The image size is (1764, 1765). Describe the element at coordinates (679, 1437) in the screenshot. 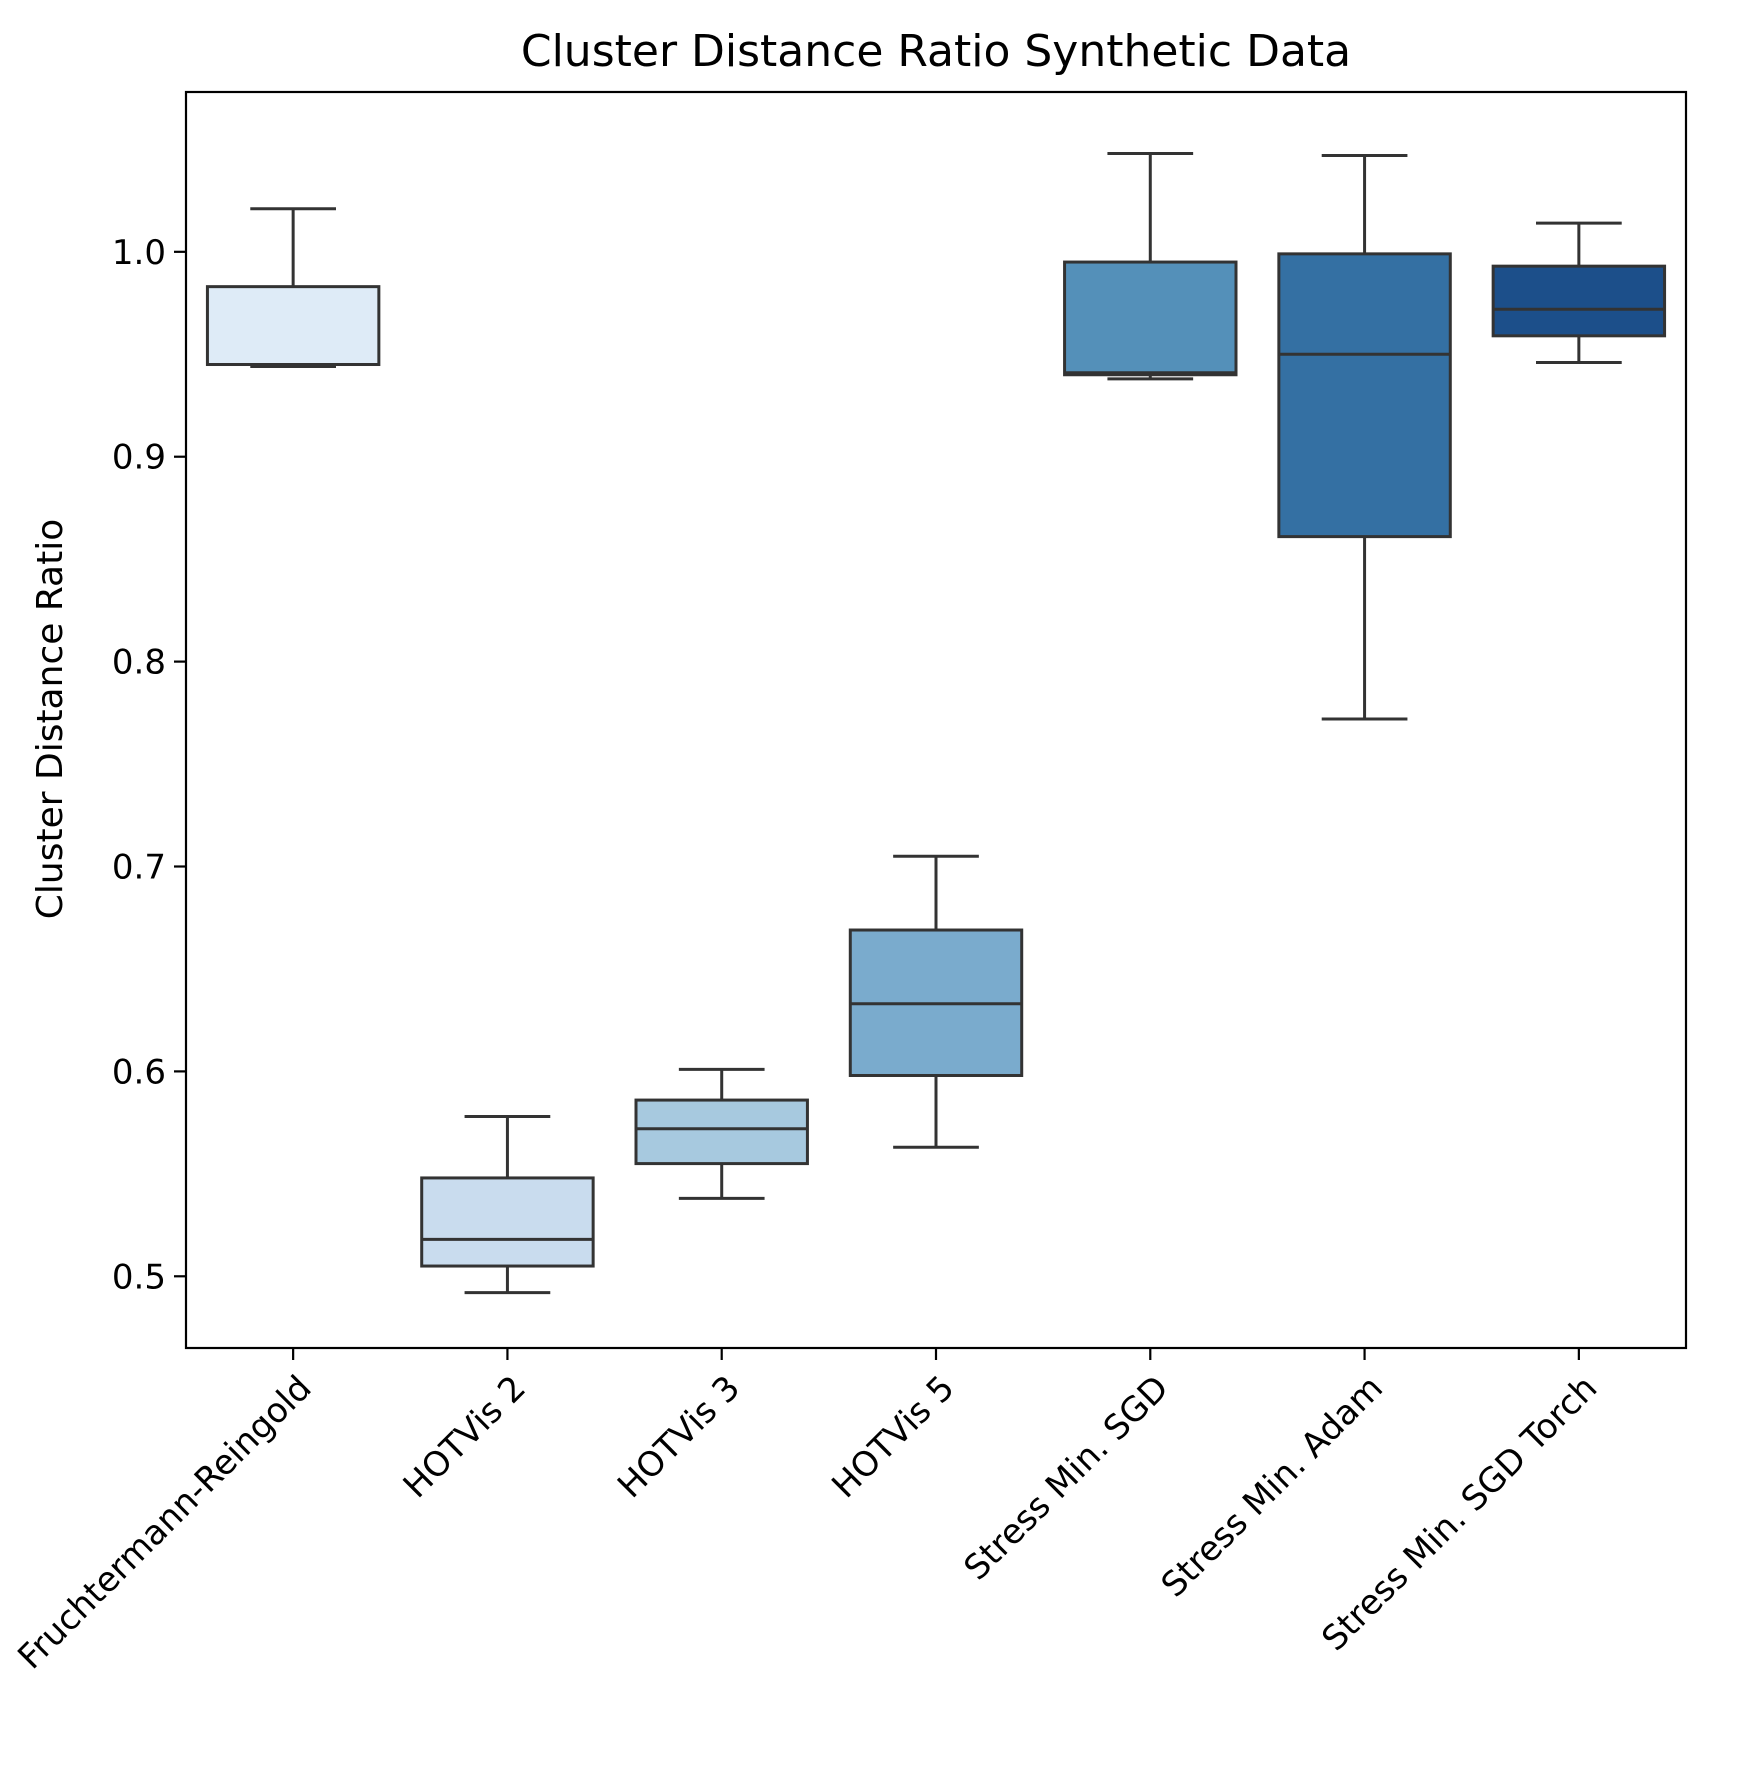

I see `x-tick-label: HOTVis 3` at that location.